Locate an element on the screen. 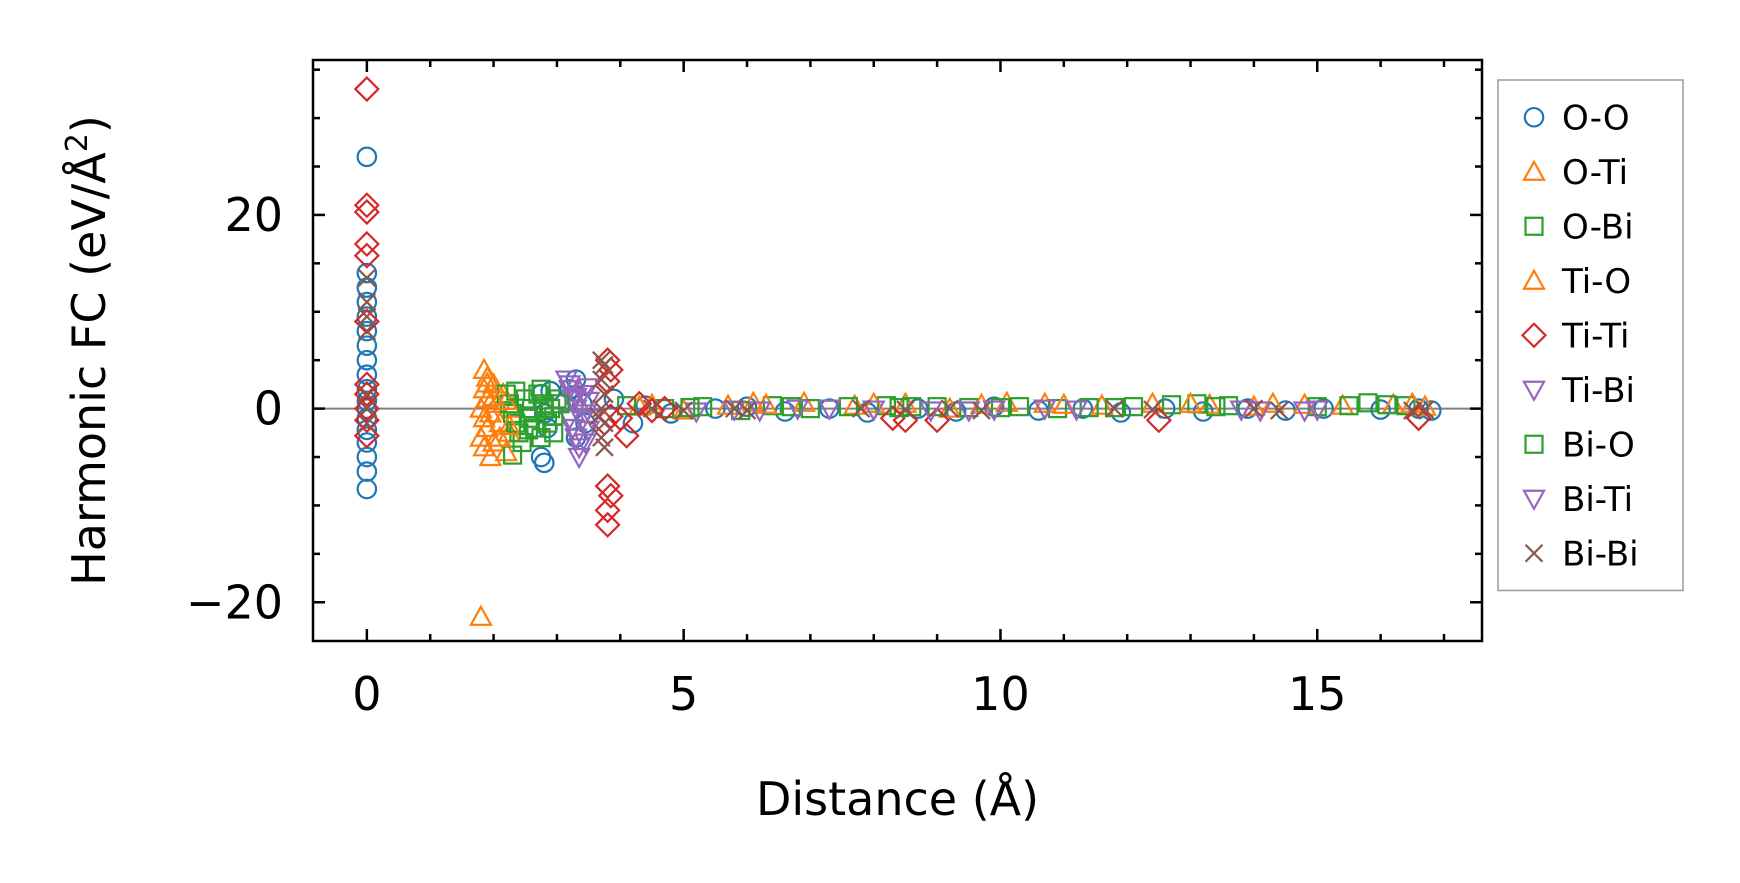 The image size is (1740, 883). x-tick-label: 15 is located at coordinates (1317, 694).